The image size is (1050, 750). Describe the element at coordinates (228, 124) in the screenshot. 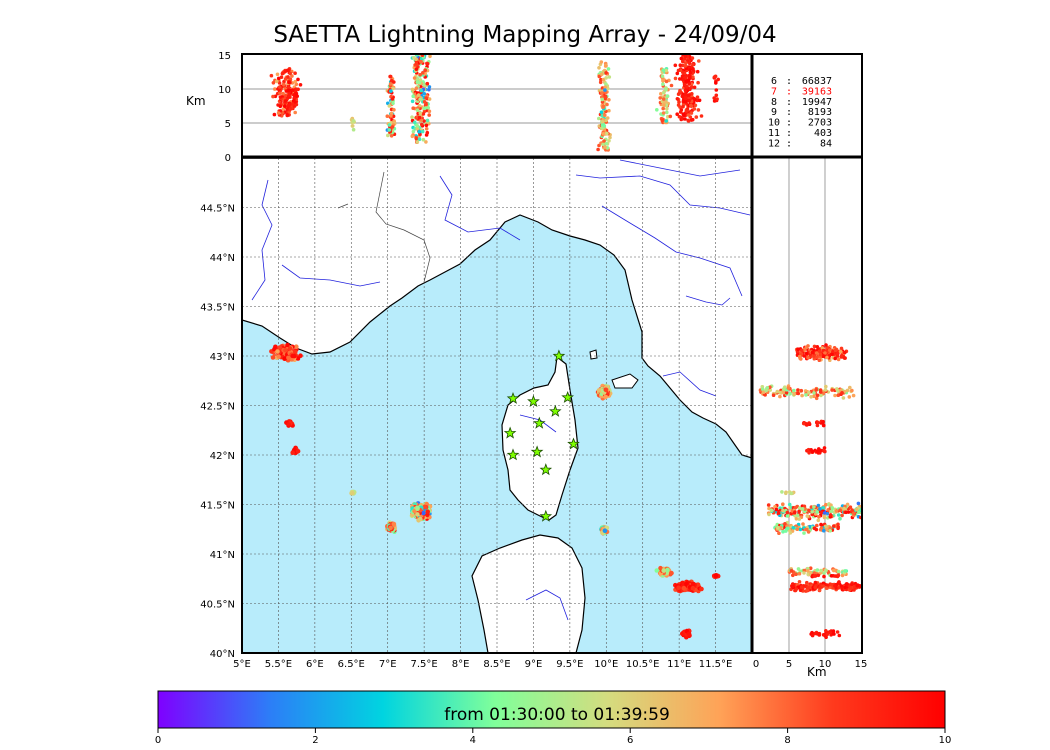

I see `top-alt-tick-label: 5` at that location.